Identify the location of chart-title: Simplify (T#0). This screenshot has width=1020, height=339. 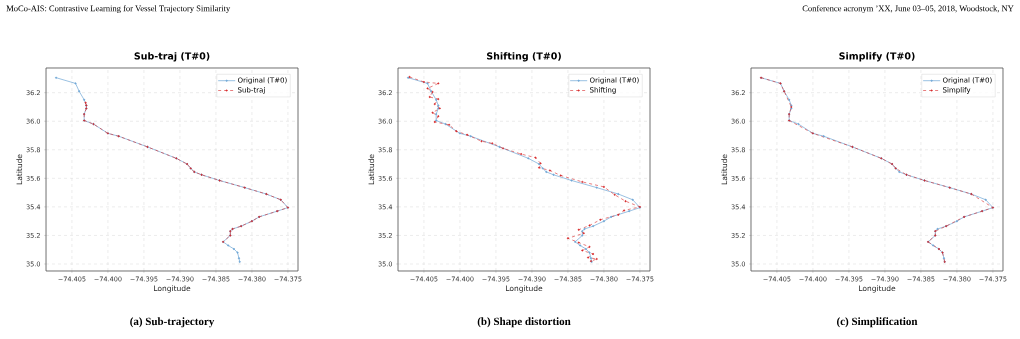
(877, 57).